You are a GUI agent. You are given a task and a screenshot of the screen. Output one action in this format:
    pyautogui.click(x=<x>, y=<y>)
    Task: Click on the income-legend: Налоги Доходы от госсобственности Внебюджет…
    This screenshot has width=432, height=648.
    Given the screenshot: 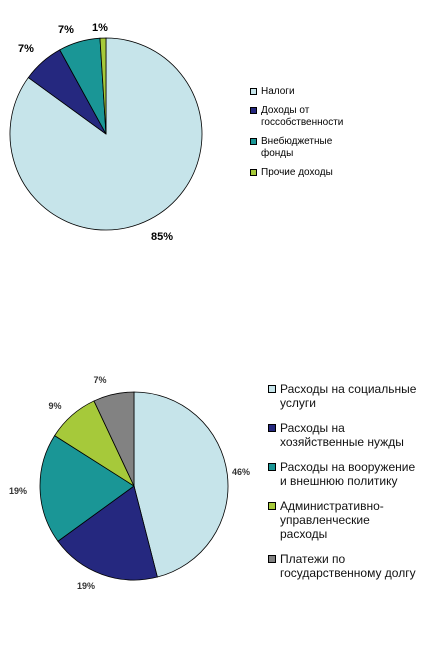 What is the action you would take?
    pyautogui.click(x=315, y=136)
    